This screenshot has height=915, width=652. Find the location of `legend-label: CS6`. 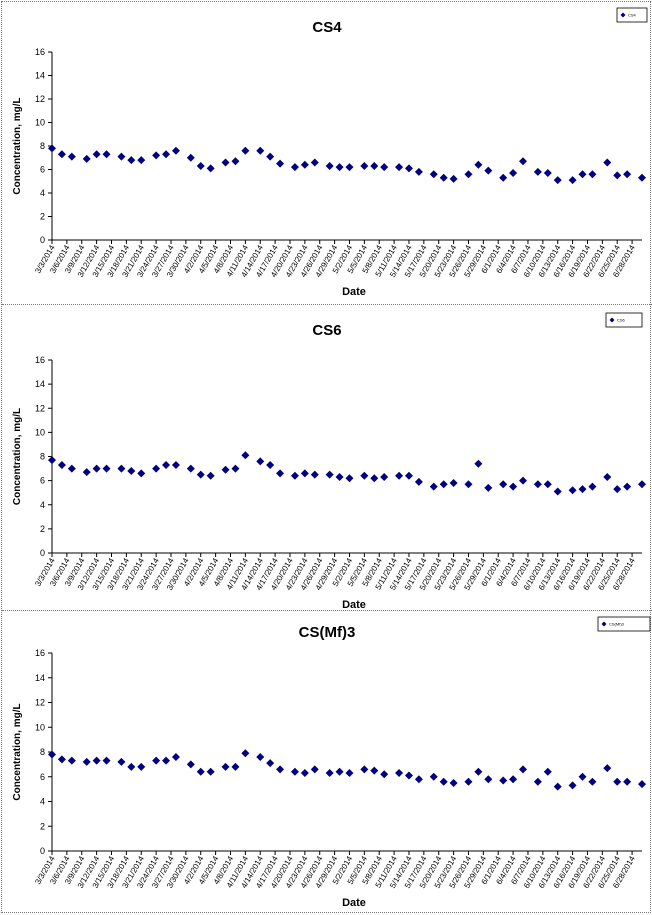

legend-label: CS6 is located at coordinates (621, 320).